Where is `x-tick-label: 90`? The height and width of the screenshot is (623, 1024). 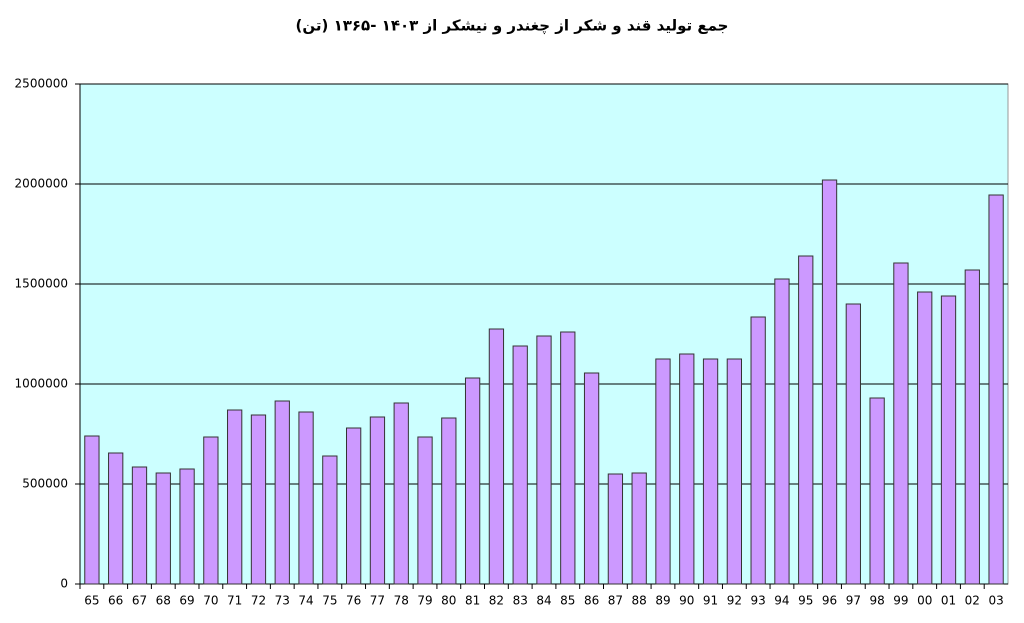
x-tick-label: 90 is located at coordinates (686, 601).